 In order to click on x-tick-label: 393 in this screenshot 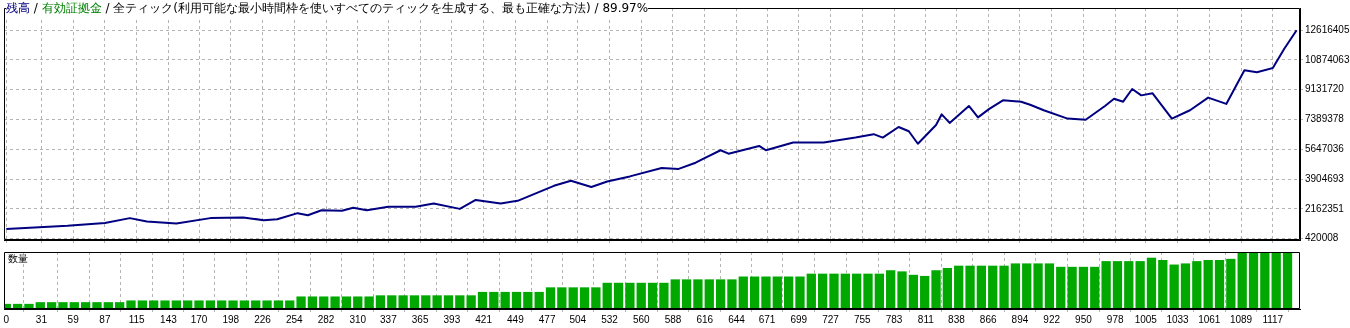, I will do `click(452, 319)`.